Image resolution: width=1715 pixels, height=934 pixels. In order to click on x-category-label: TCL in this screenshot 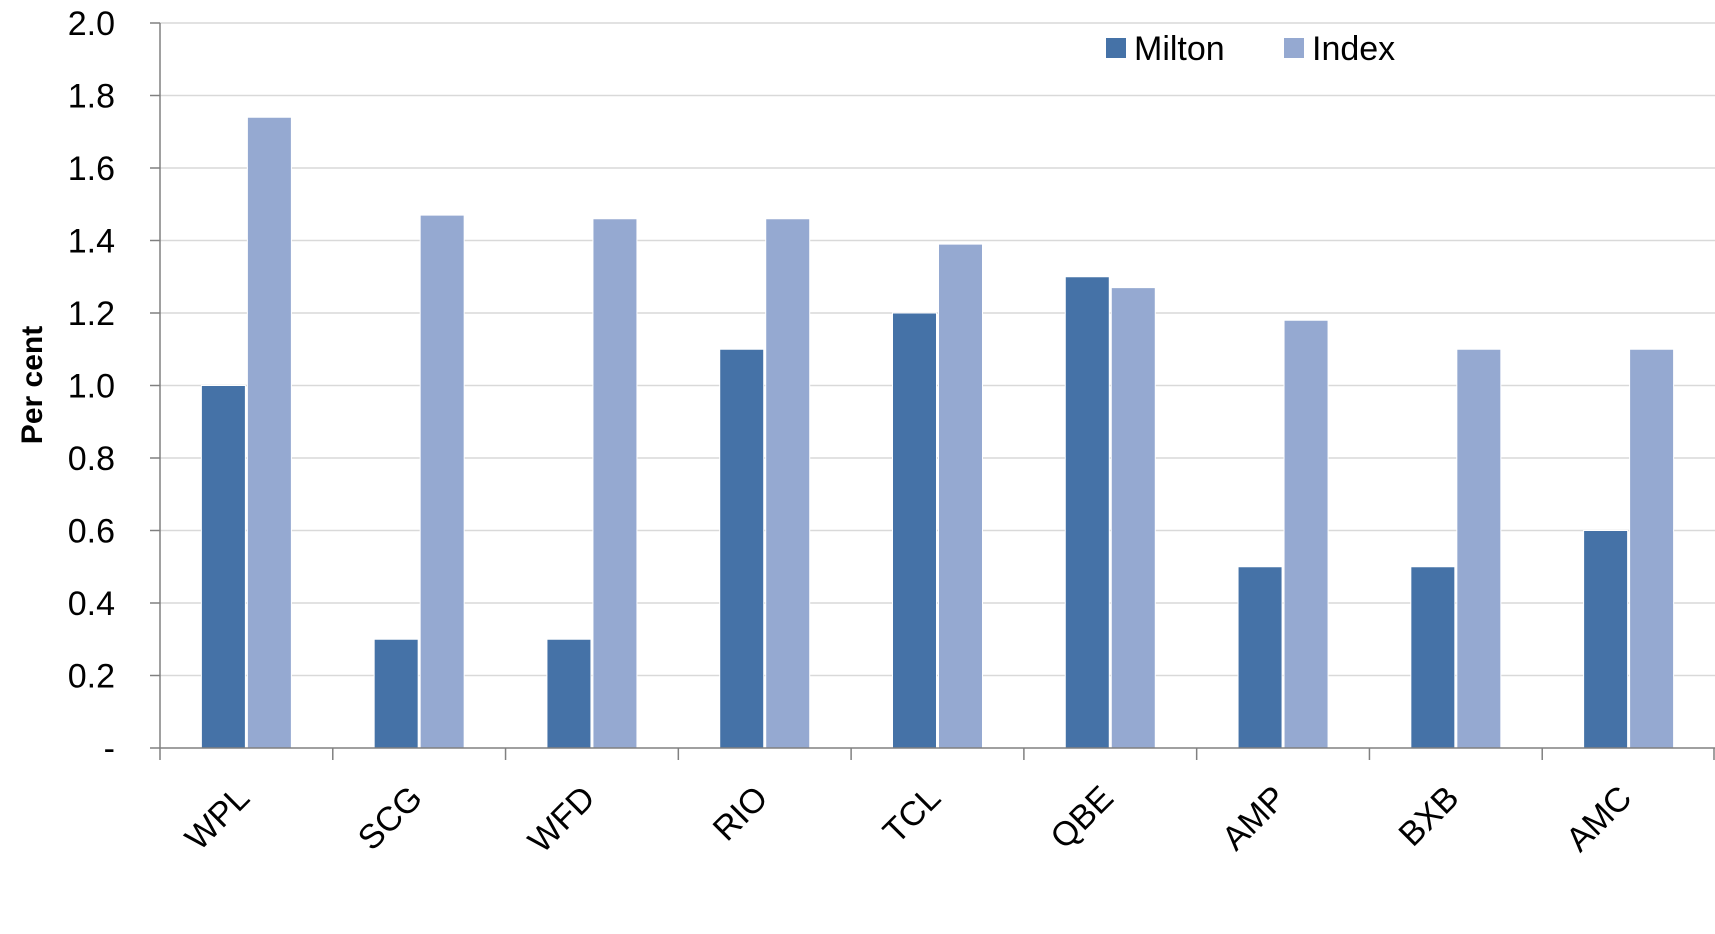, I will do `click(912, 815)`.